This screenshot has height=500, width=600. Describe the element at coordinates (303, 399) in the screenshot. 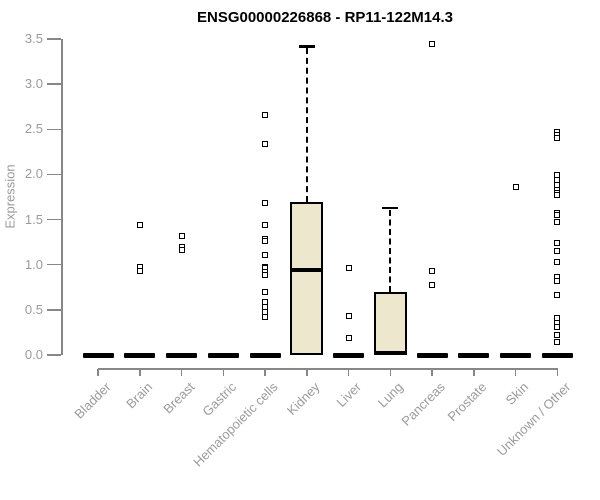

I see `x-category-label: Kidney` at that location.